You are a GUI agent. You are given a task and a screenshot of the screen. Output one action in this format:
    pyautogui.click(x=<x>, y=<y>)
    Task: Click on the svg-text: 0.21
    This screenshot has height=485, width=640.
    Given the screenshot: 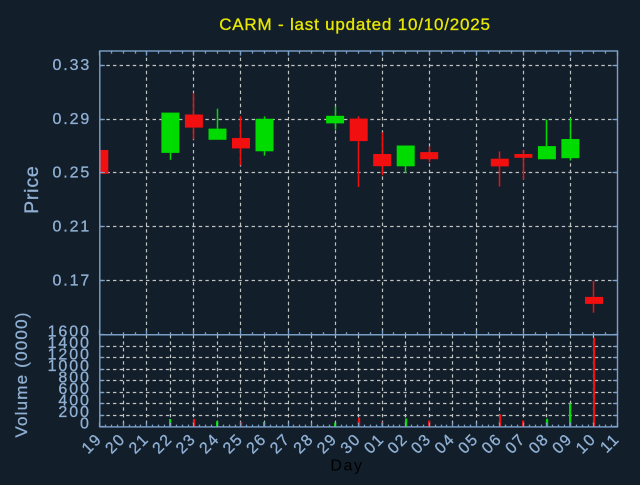 What is the action you would take?
    pyautogui.click(x=71, y=227)
    